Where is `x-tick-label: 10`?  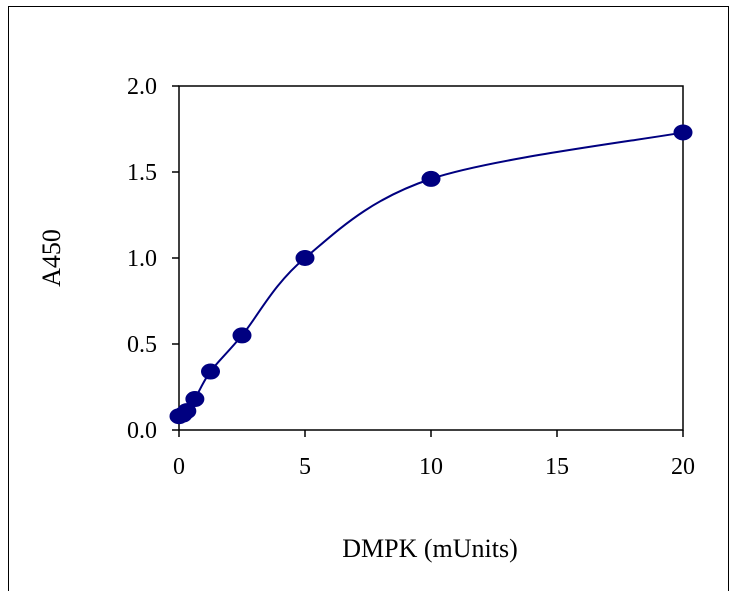
x-tick-label: 10 is located at coordinates (431, 467).